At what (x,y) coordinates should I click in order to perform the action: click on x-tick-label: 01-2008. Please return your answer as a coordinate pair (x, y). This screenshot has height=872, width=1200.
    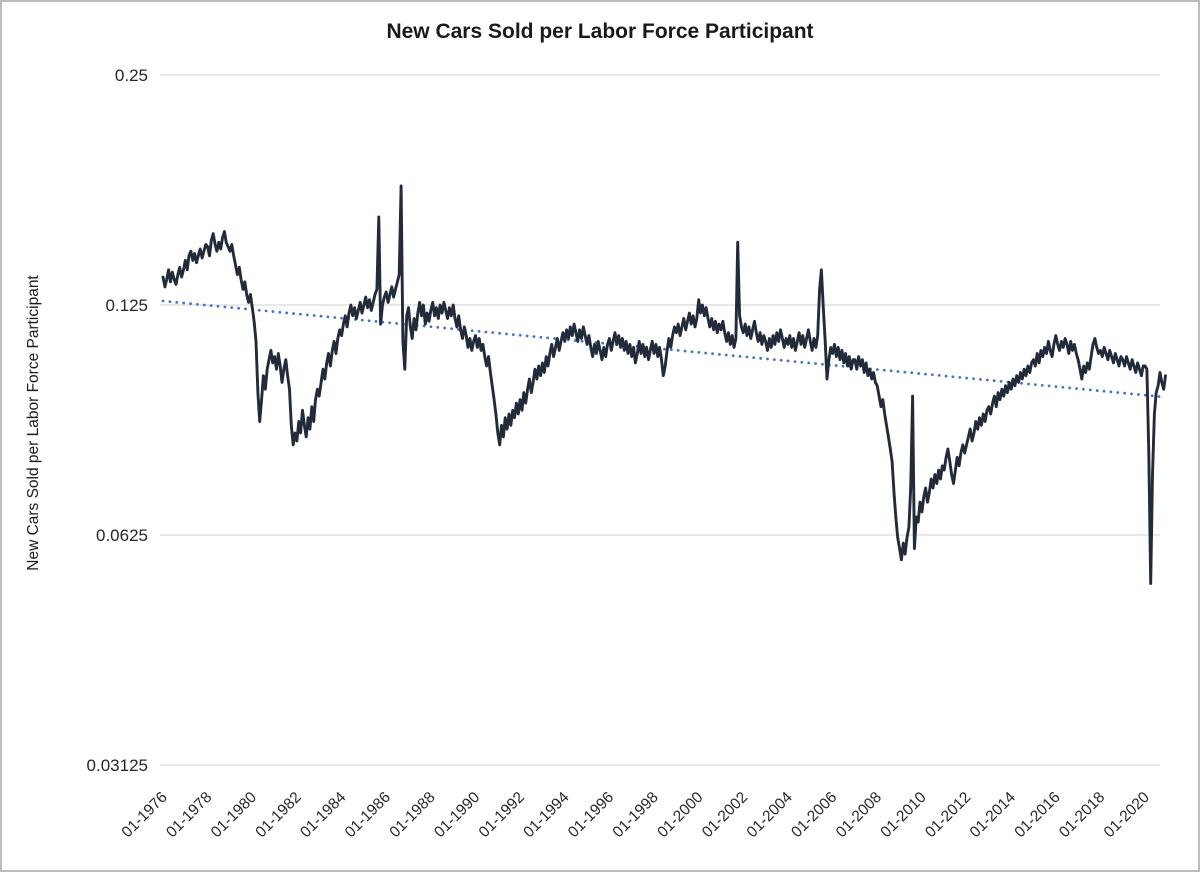
    Looking at the image, I should click on (859, 815).